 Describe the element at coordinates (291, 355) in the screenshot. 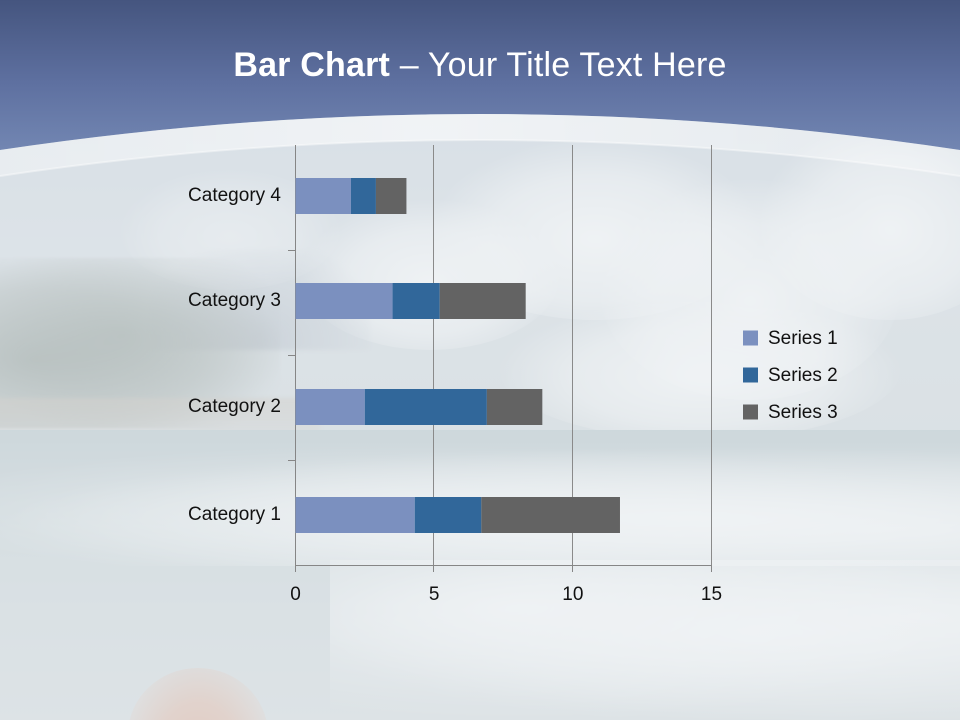

I see `y-axis-ticks` at that location.